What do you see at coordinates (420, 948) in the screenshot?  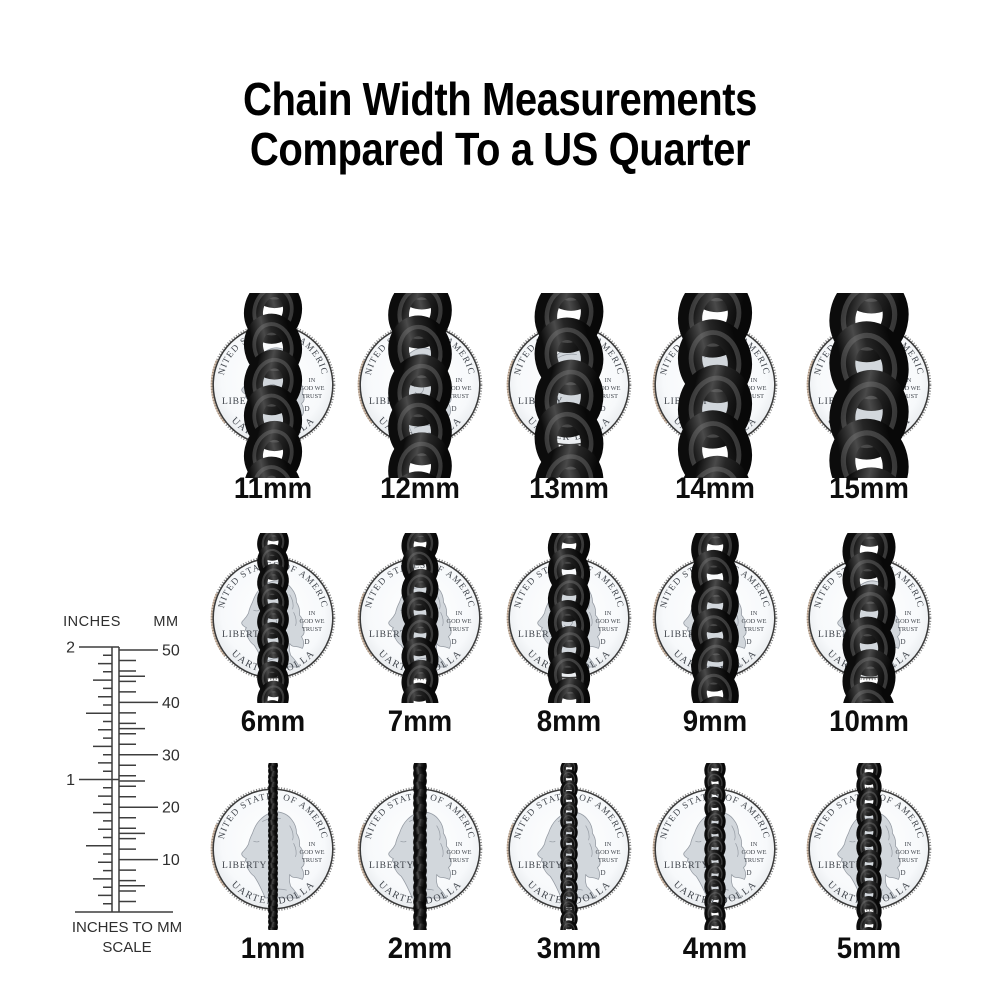 I see `chain-width-label: 2mm` at bounding box center [420, 948].